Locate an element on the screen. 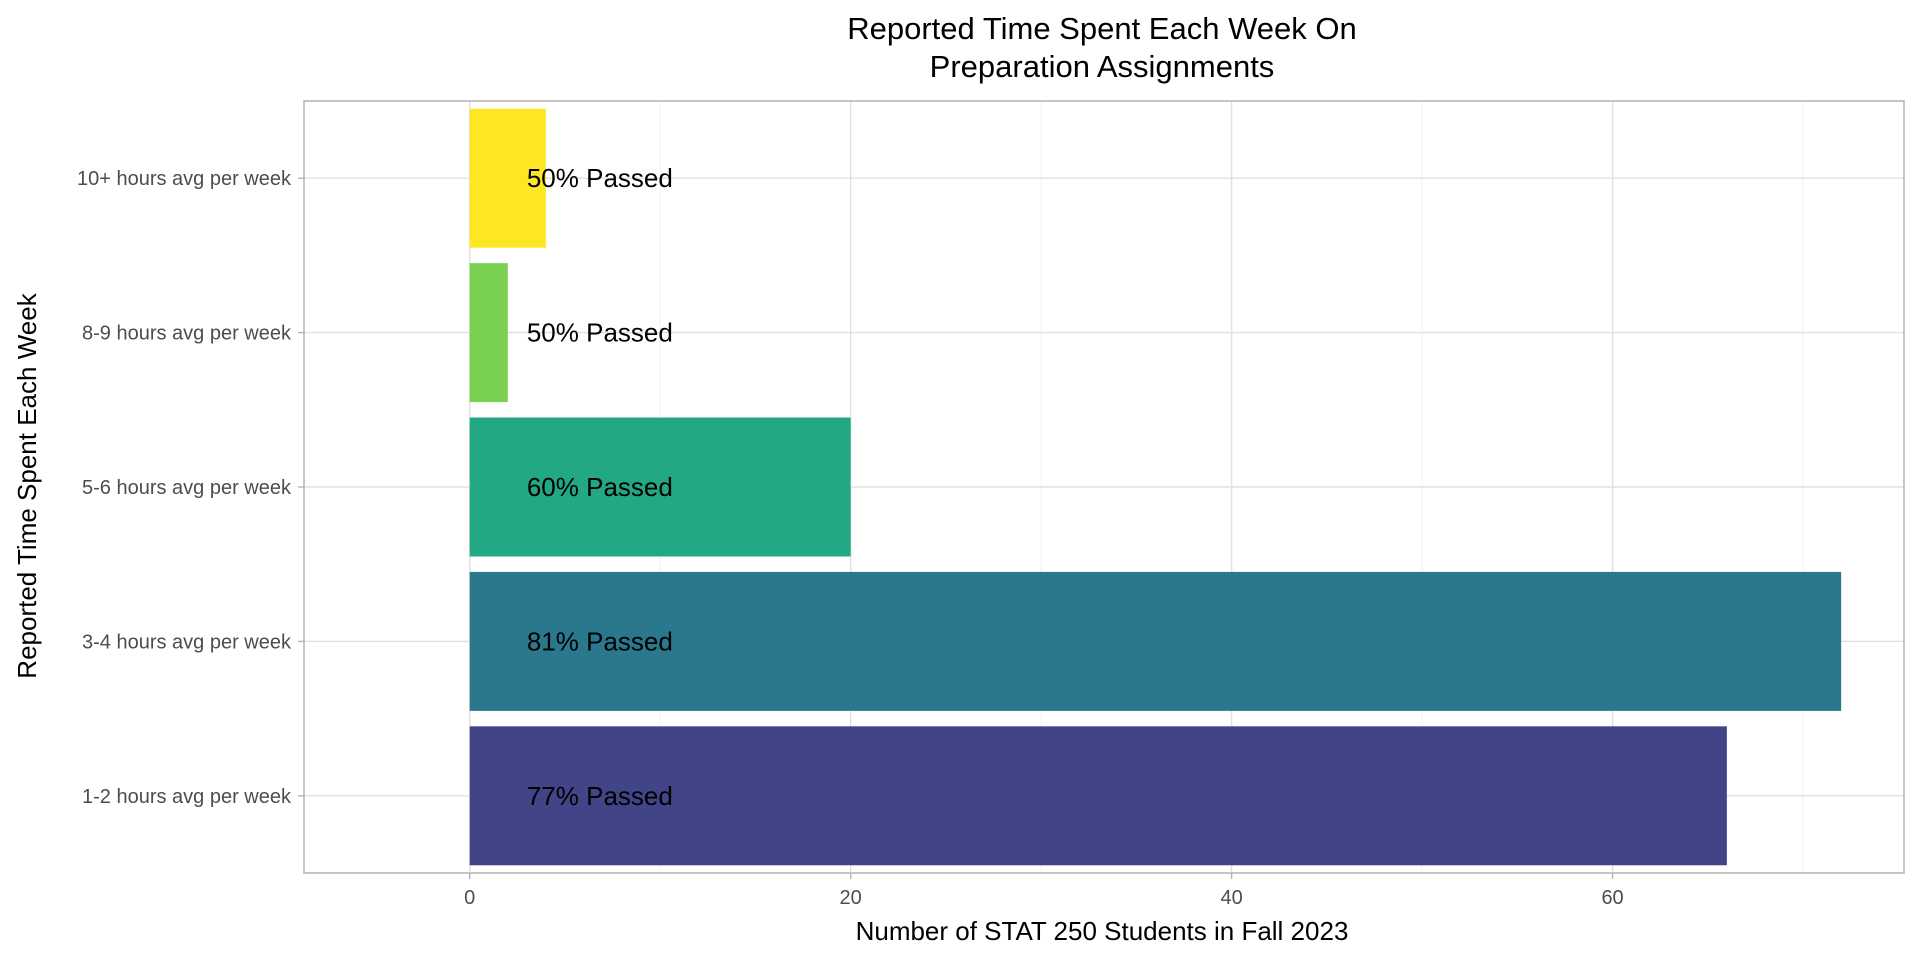  chart-title-line-2: Preparation Assignments is located at coordinates (1102, 66).